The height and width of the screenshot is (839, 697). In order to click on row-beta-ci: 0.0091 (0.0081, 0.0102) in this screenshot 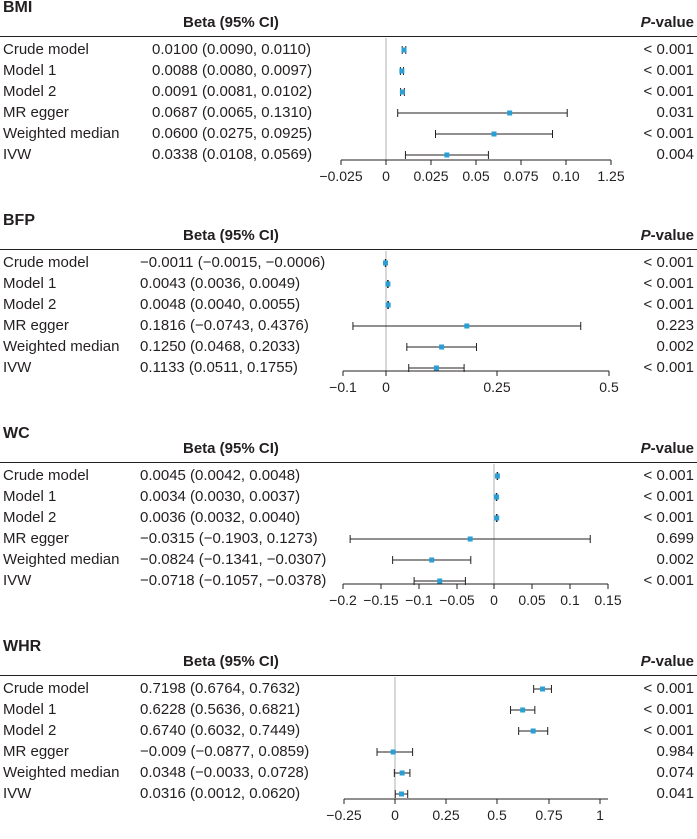, I will do `click(232, 91)`.